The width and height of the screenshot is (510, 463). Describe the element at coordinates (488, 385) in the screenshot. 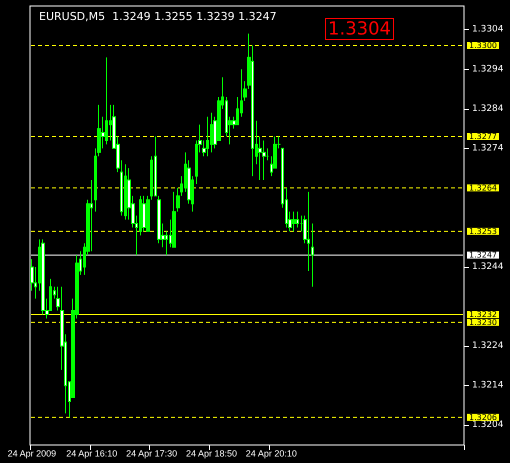

I see `y-tick-label: 1.3214` at that location.